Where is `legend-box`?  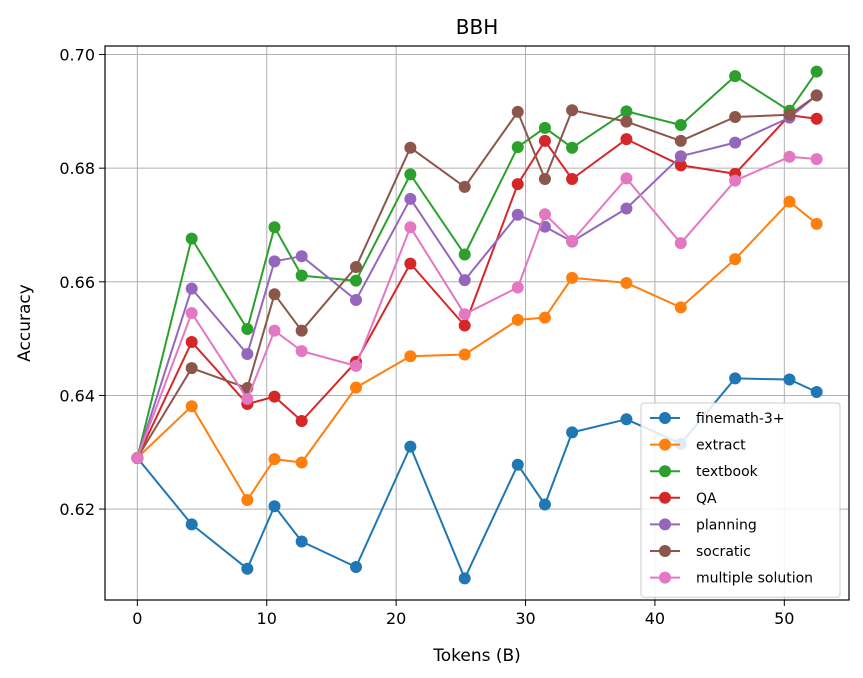 legend-box is located at coordinates (740, 500).